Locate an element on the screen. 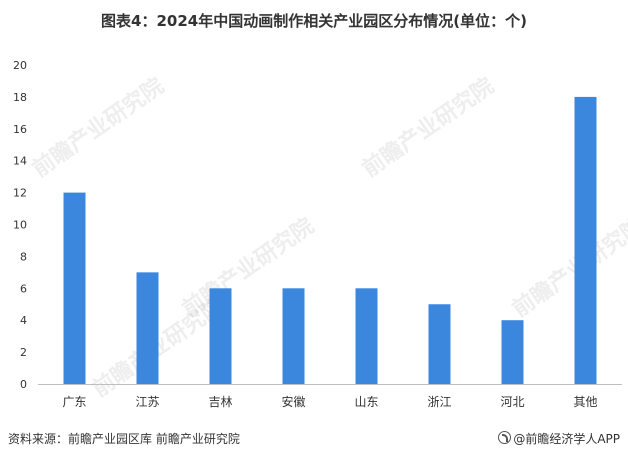 This screenshot has width=628, height=459. chart-title: 图表4：2024年中国动画制作相关产业园区分布情况(单位：个) is located at coordinates (314, 21).